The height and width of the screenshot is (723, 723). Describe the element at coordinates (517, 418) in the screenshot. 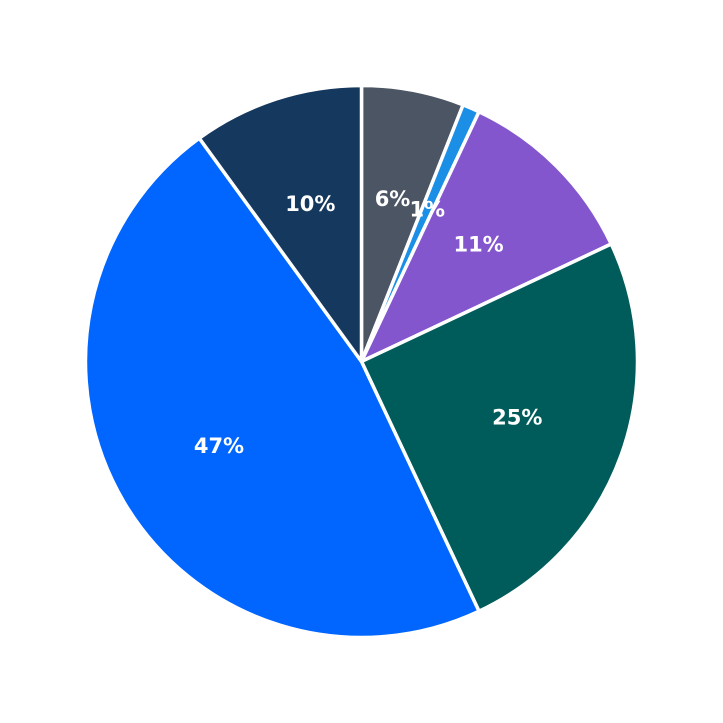

I see `pie-slice-label-3: 25%` at that location.